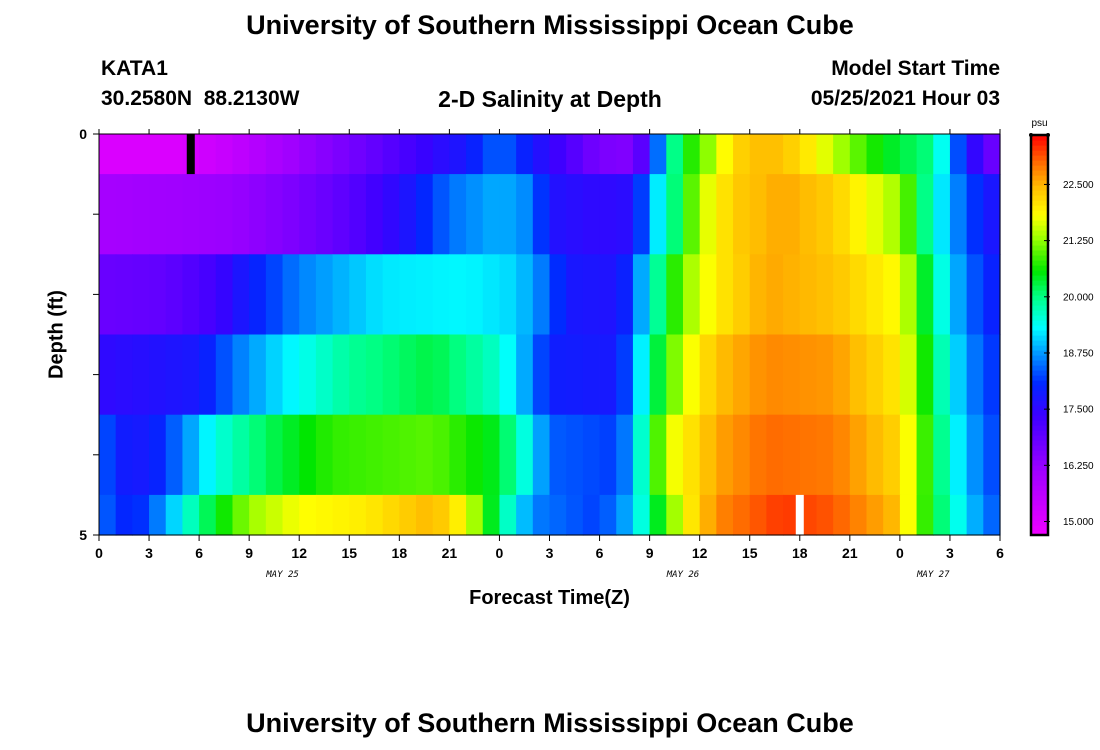 This screenshot has height=750, width=1100. Describe the element at coordinates (1078, 522) in the screenshot. I see `colorbar-tick-label: 15.000` at that location.